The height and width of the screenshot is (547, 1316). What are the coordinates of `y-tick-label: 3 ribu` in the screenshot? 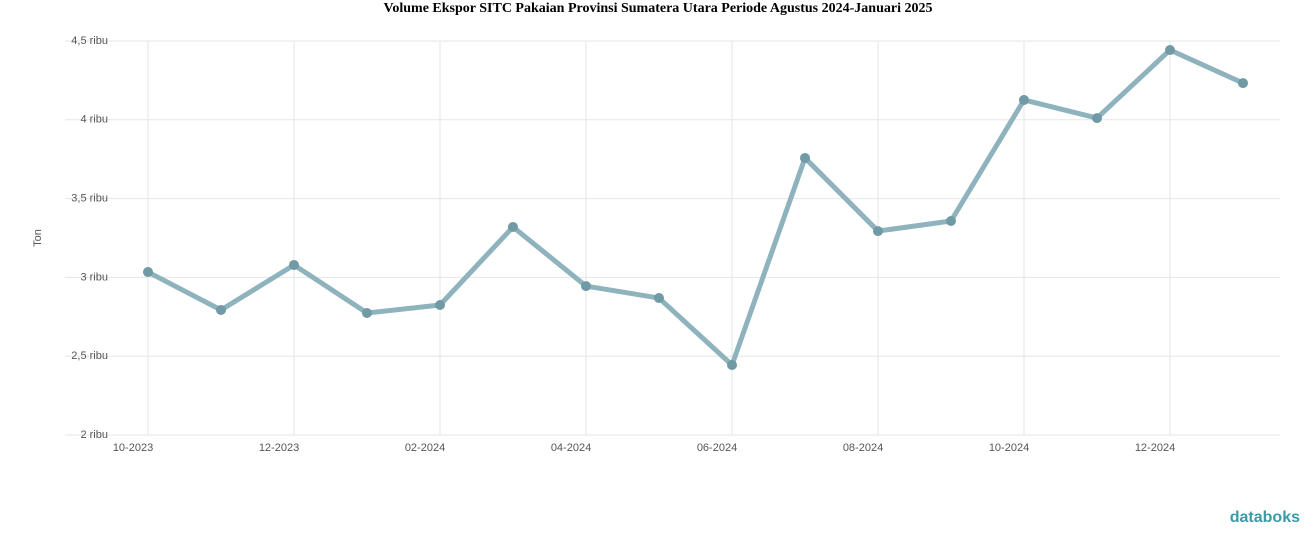 It's located at (94, 277).